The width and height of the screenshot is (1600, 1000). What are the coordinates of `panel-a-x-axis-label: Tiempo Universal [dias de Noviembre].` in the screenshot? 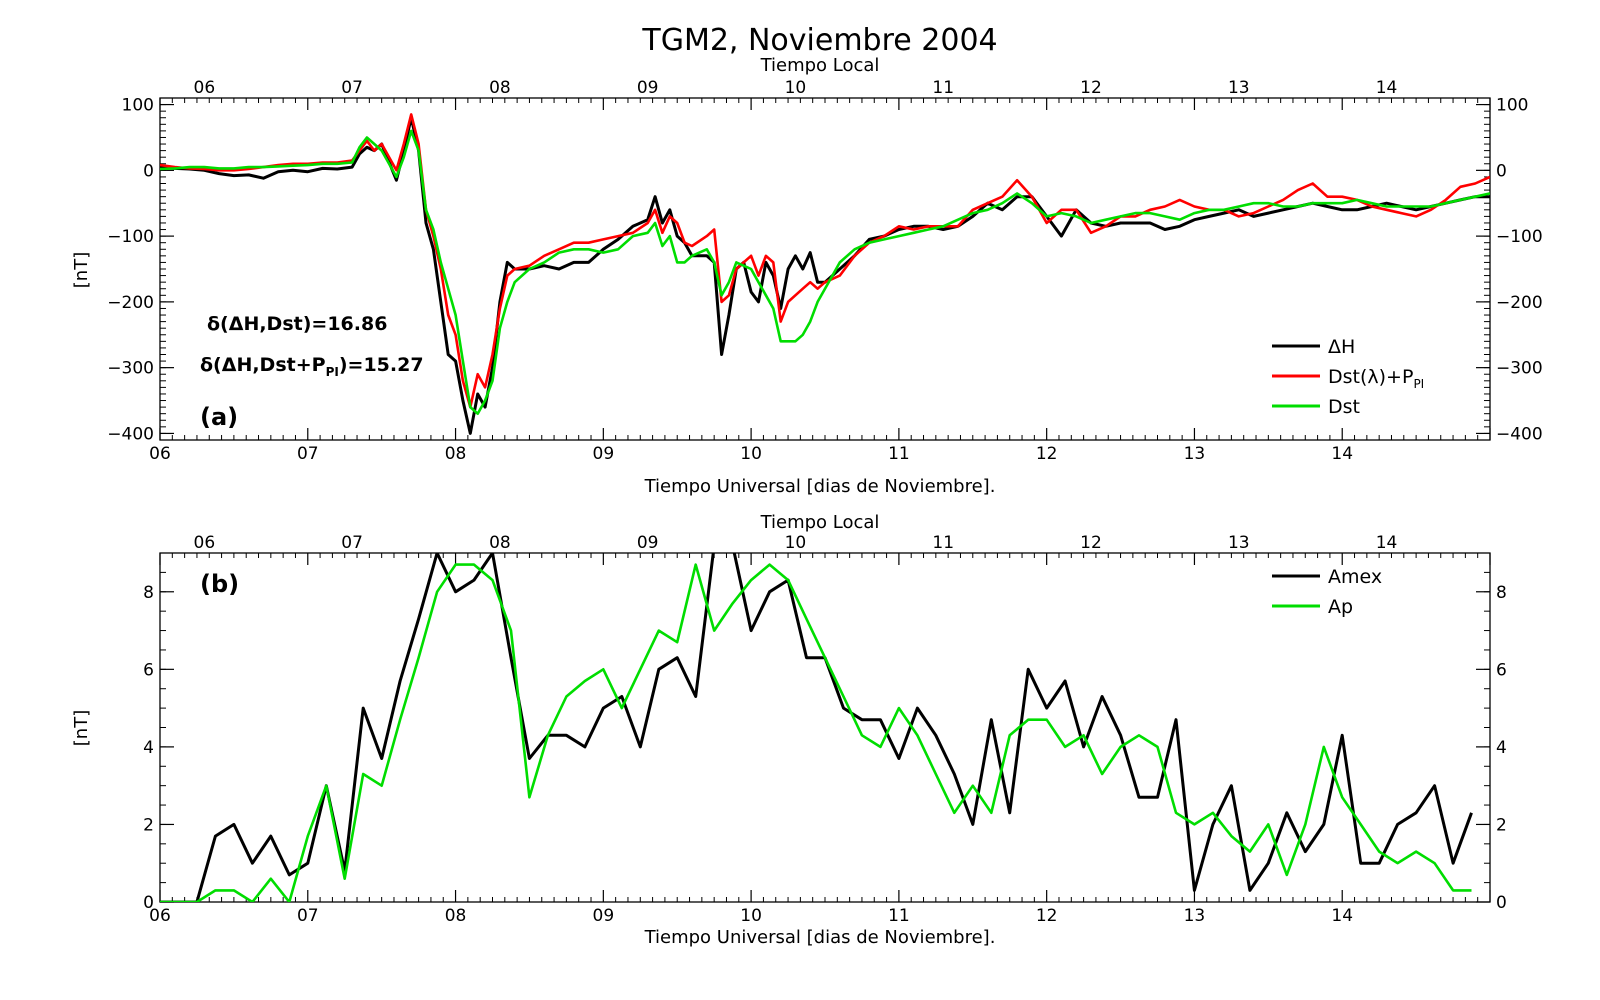 It's located at (820, 486).